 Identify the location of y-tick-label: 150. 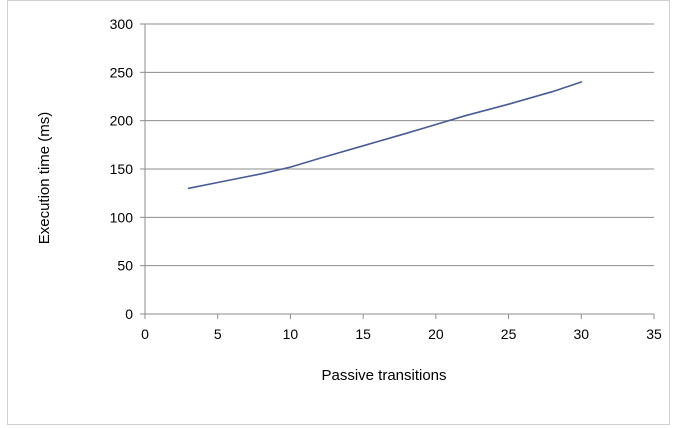
(122, 169).